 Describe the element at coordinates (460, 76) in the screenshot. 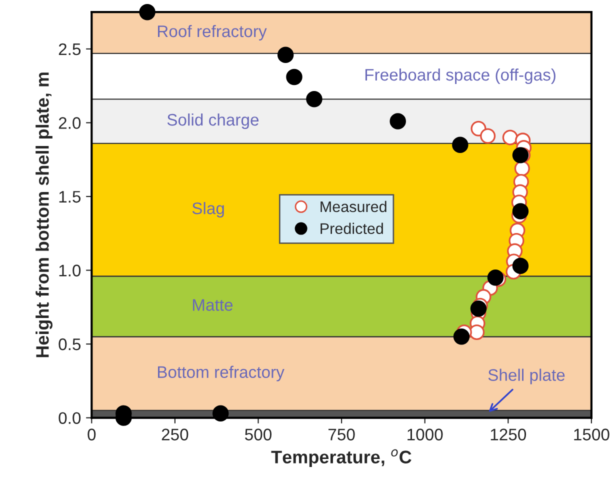

I see `band-label: Freeboard space (off-gas)` at that location.